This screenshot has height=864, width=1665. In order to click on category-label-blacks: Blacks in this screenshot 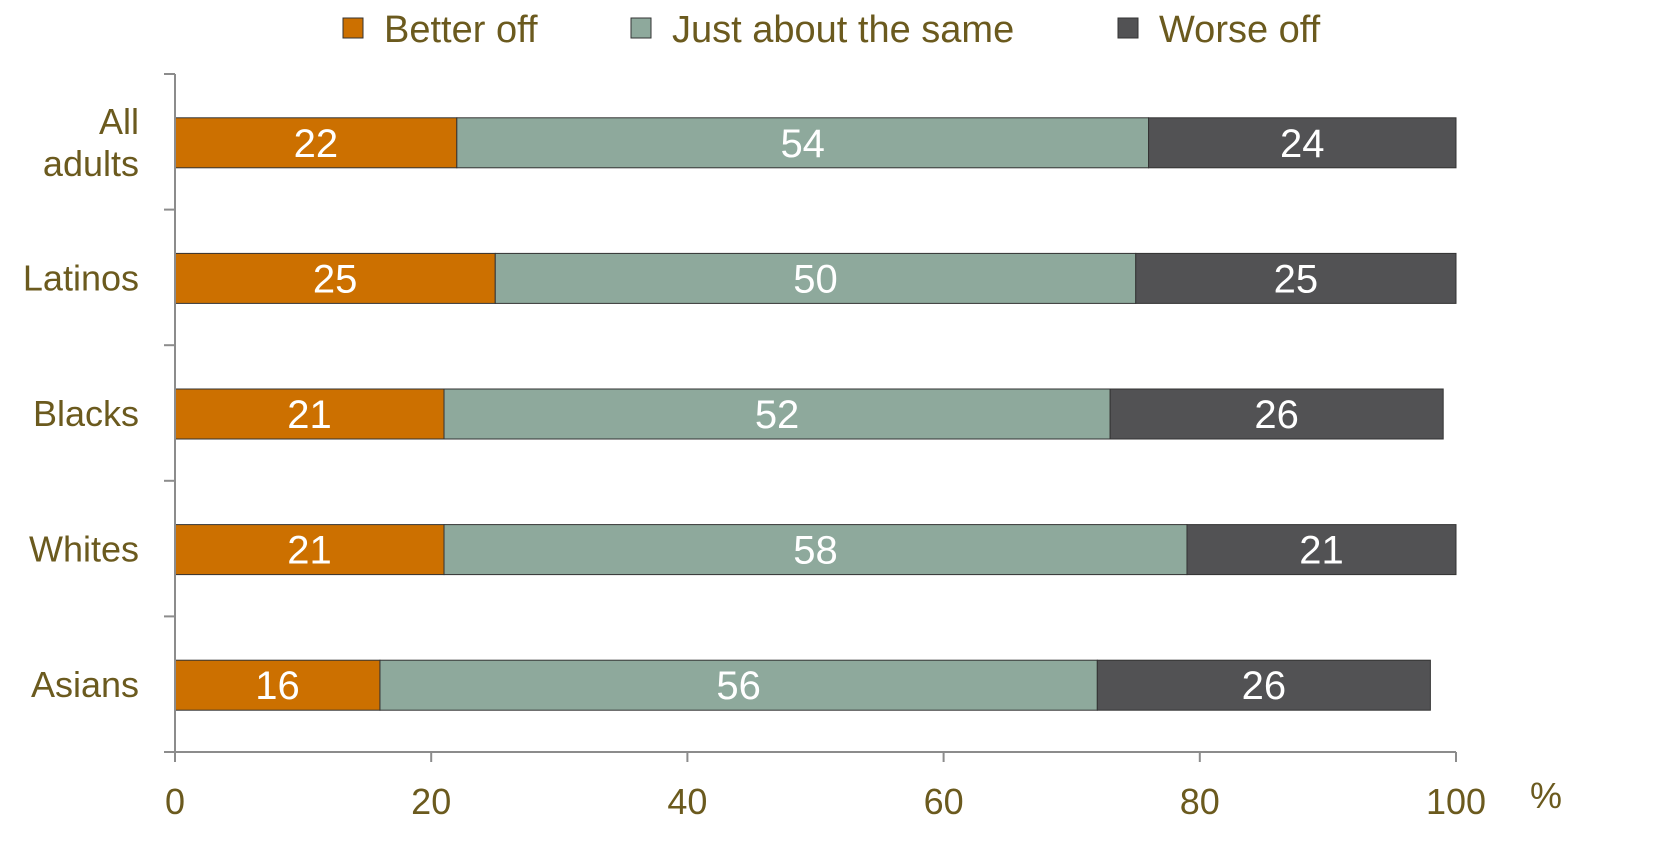, I will do `click(86, 413)`.